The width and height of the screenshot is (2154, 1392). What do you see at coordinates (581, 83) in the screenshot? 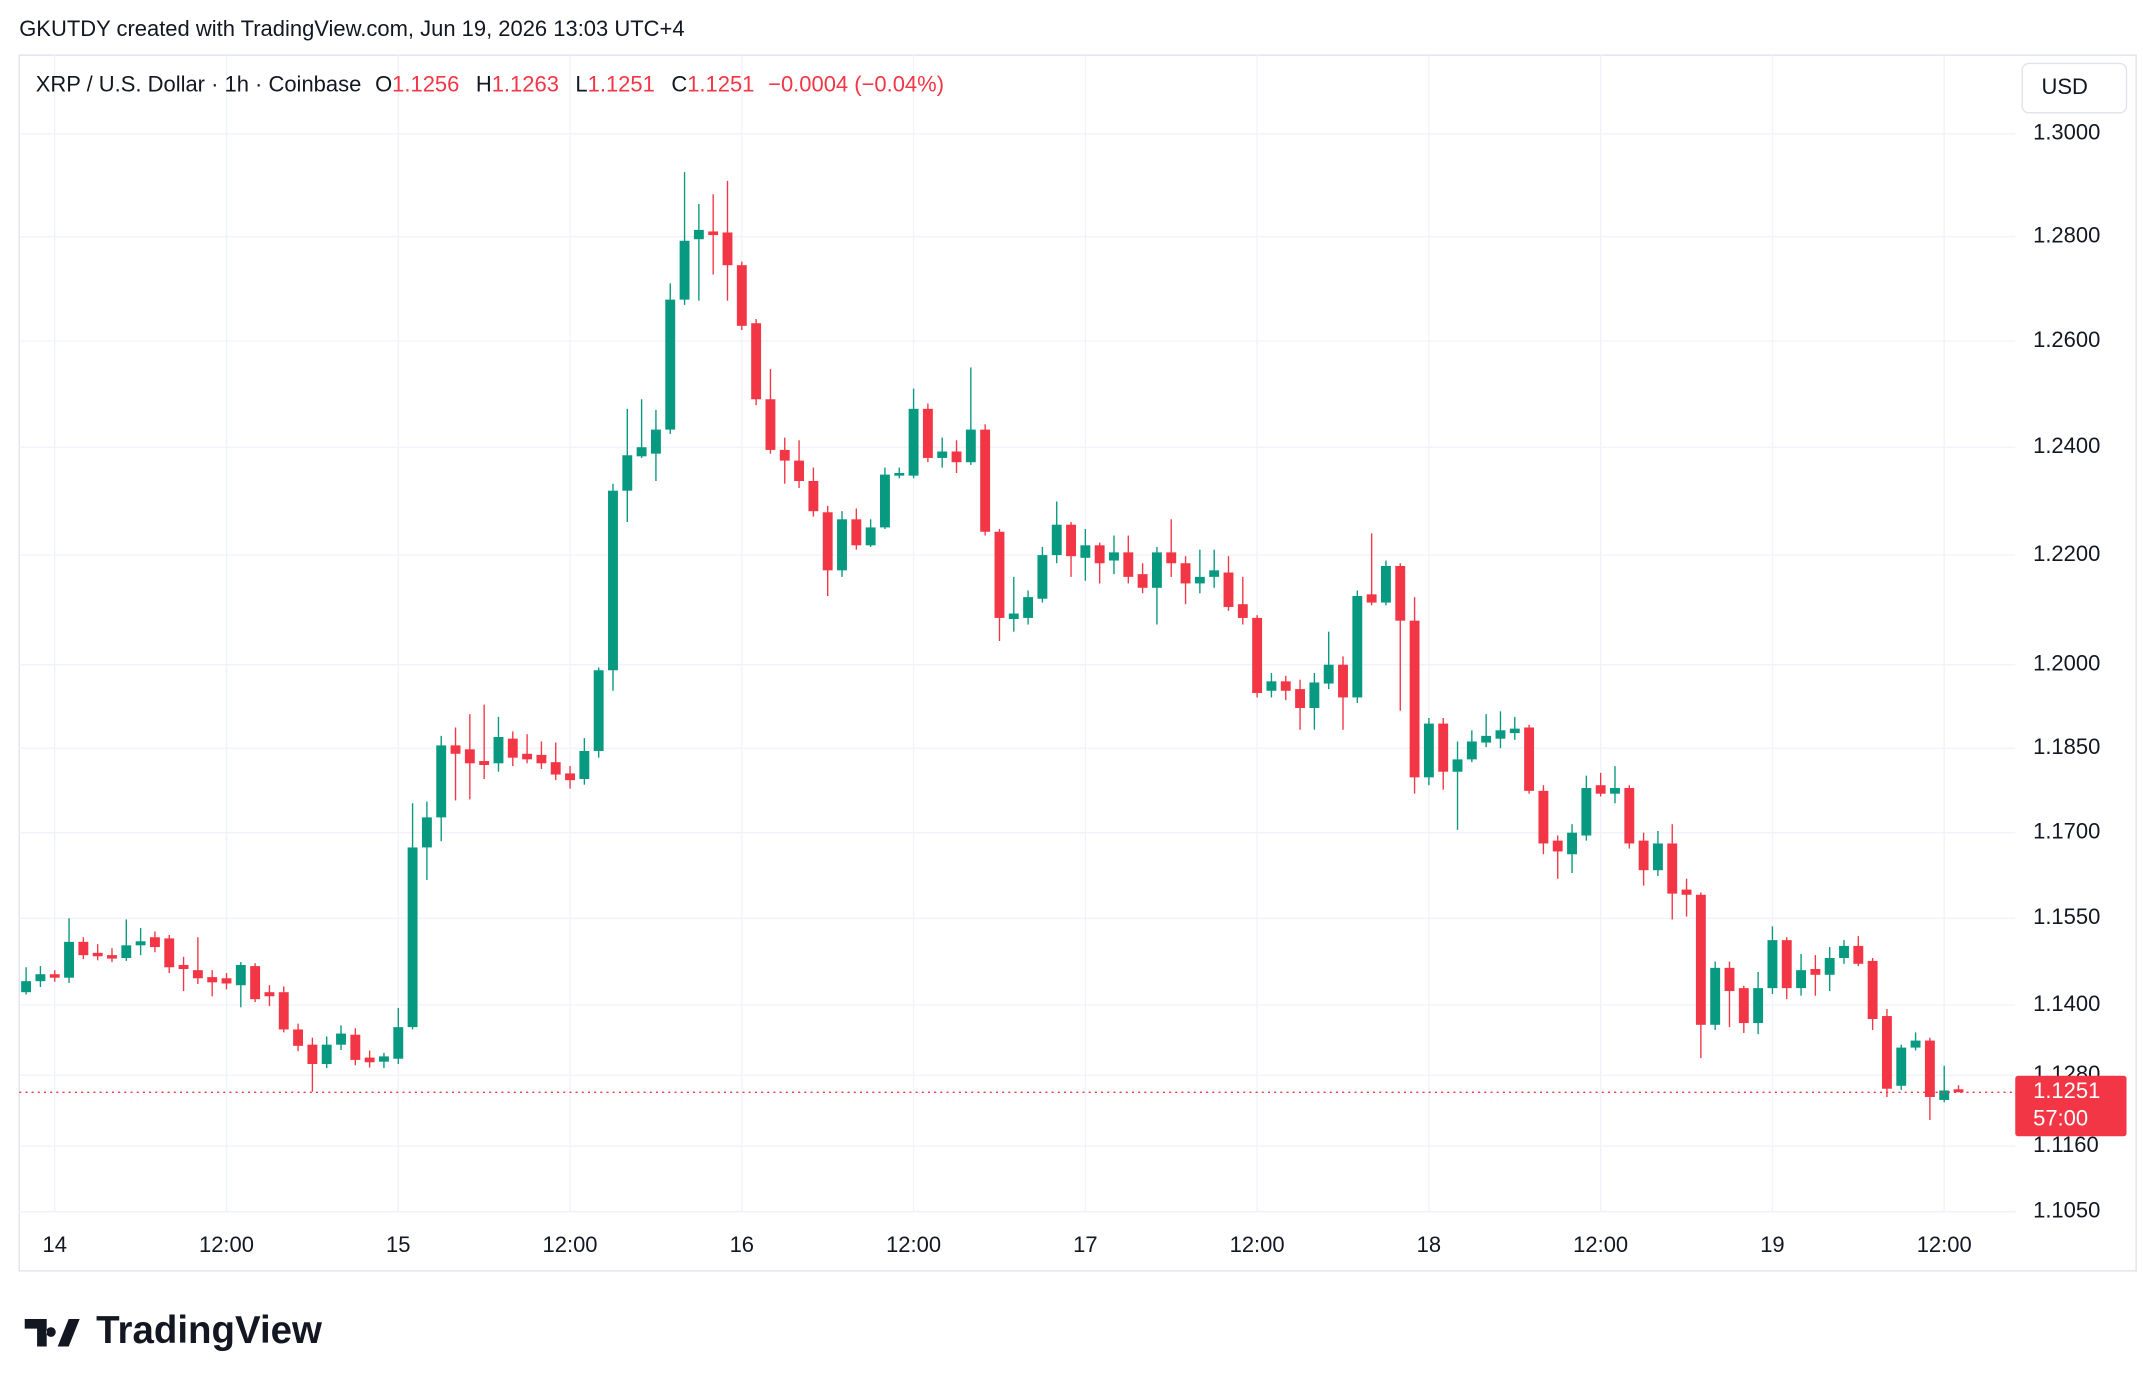
I see `legend-key: L` at bounding box center [581, 83].